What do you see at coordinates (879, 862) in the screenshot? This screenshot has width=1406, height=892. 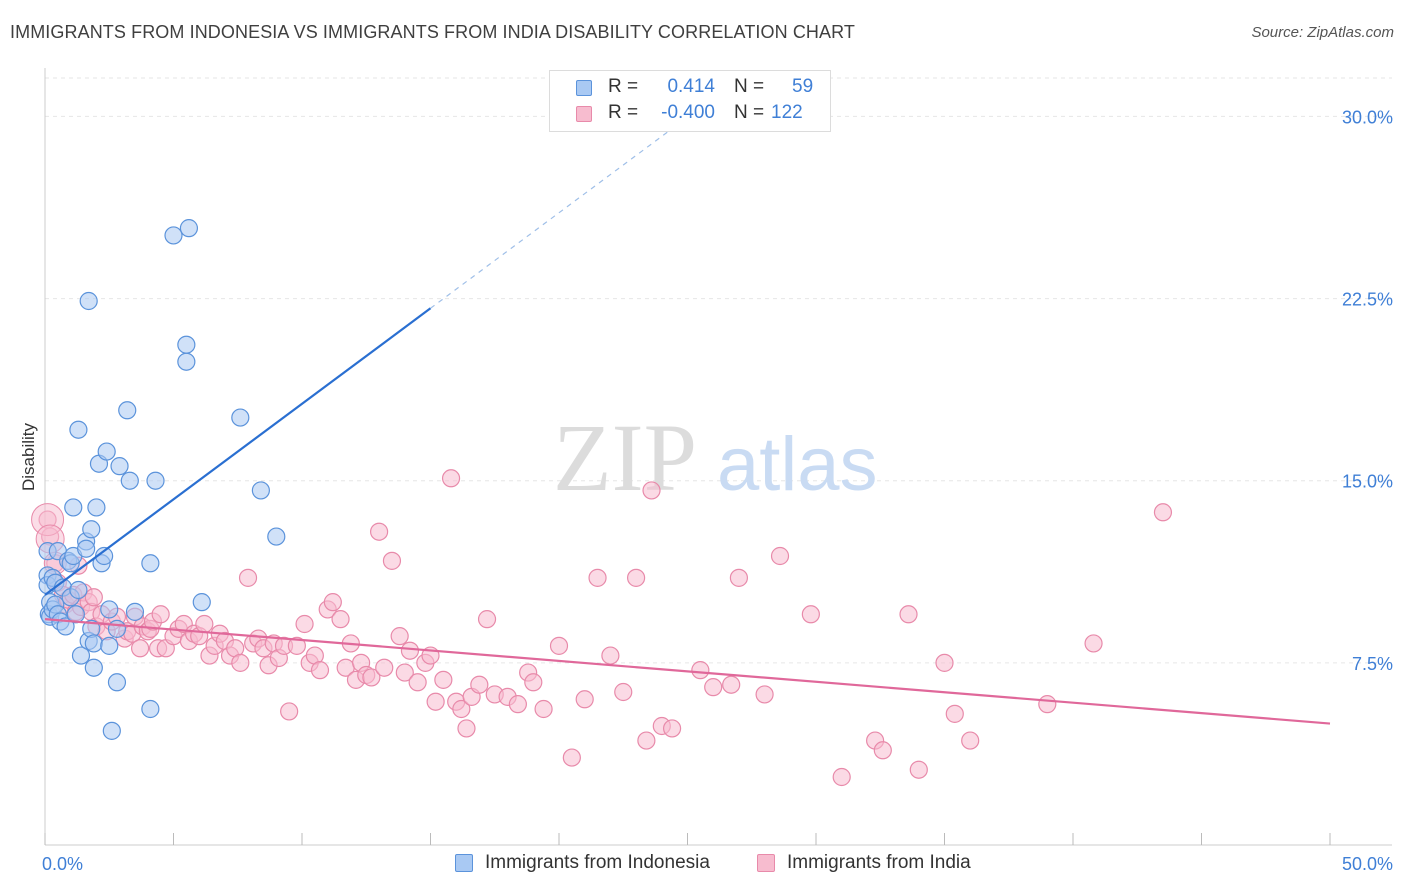 I see `bottom-legend-label-india: Immigrants from India` at bounding box center [879, 862].